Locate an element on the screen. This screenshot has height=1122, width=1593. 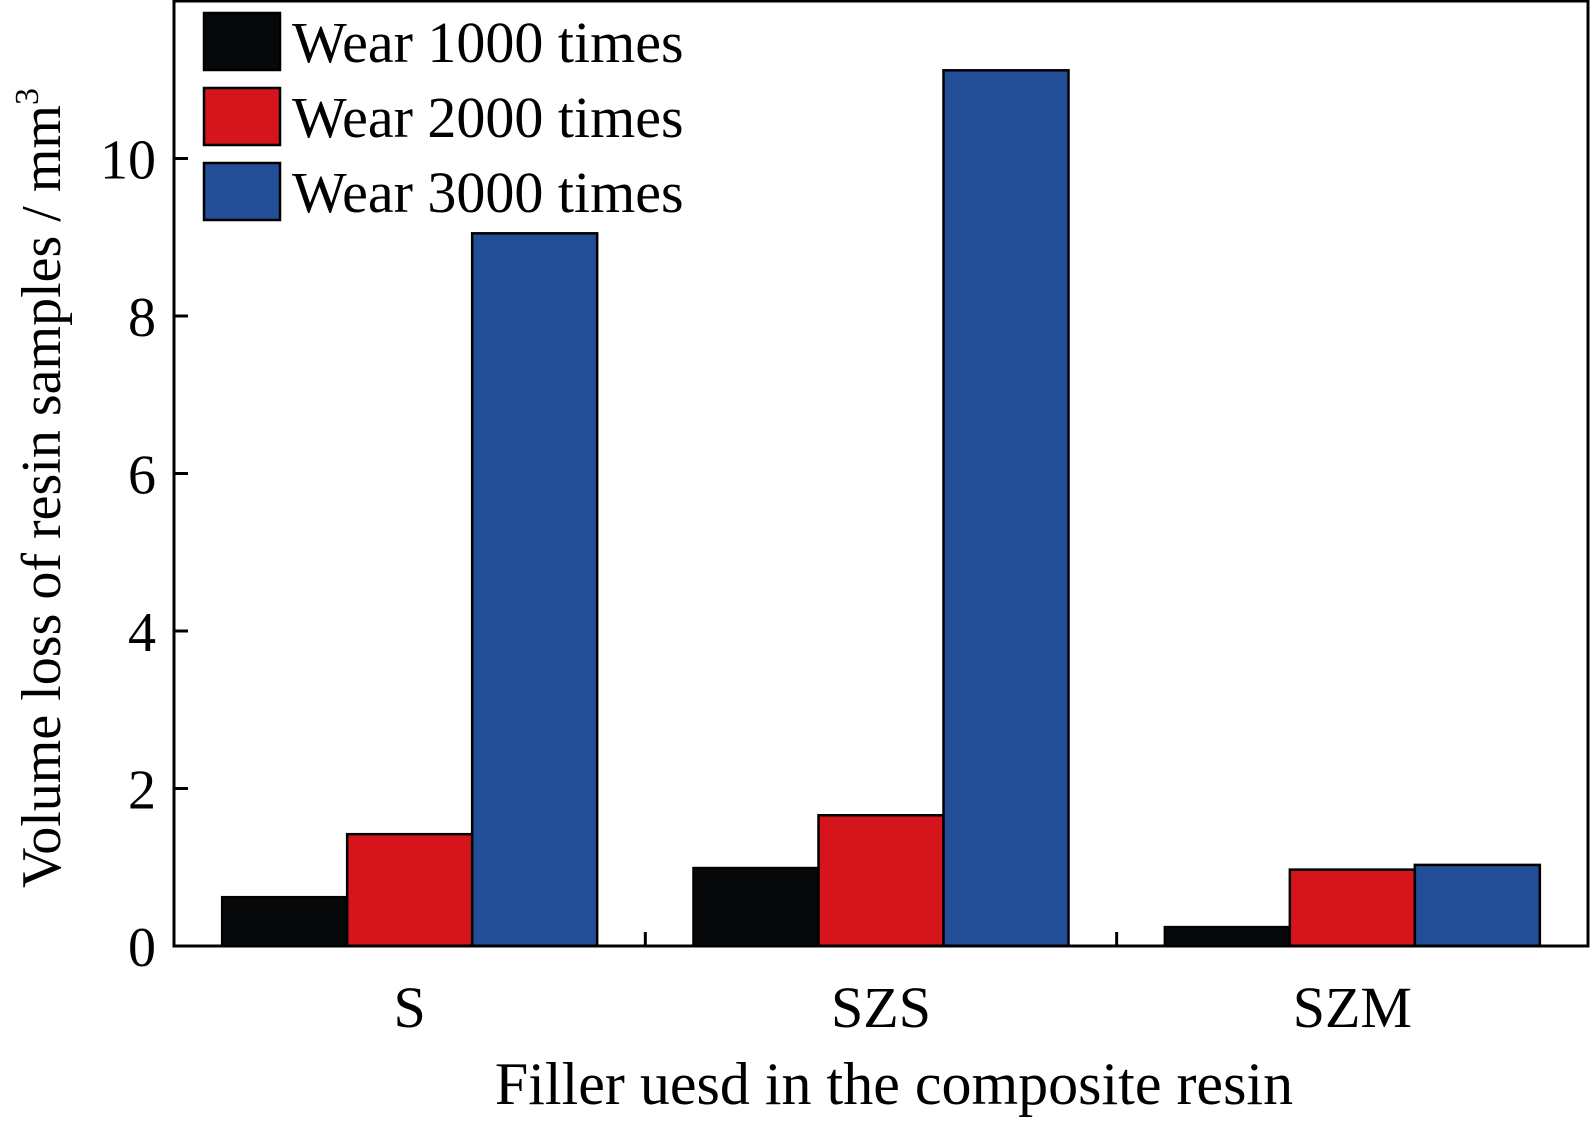
y-tick-label: 2 is located at coordinates (142, 791).